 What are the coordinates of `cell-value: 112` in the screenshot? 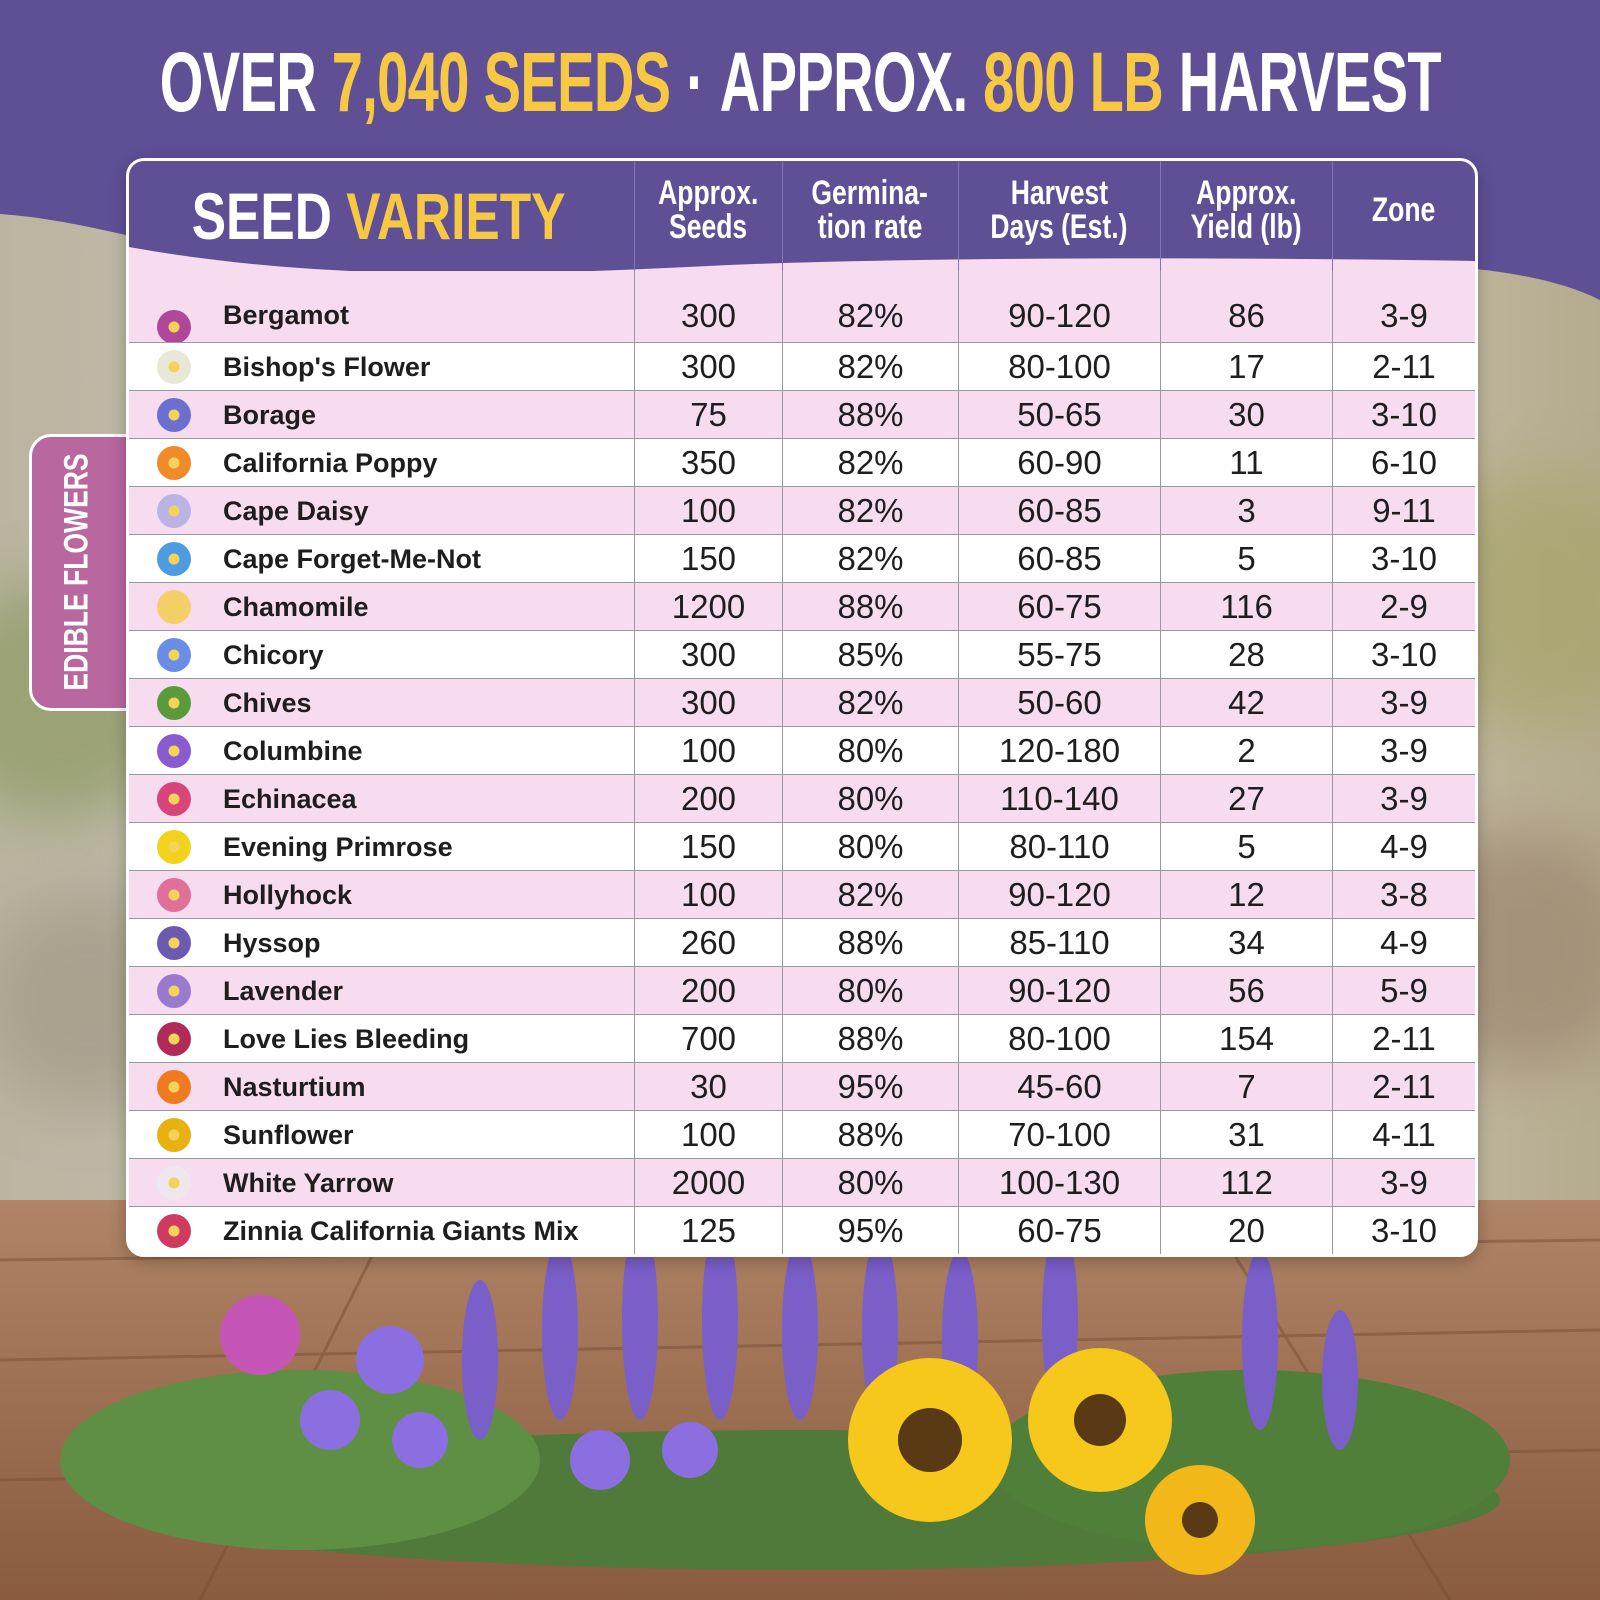 It's located at (1246, 1183).